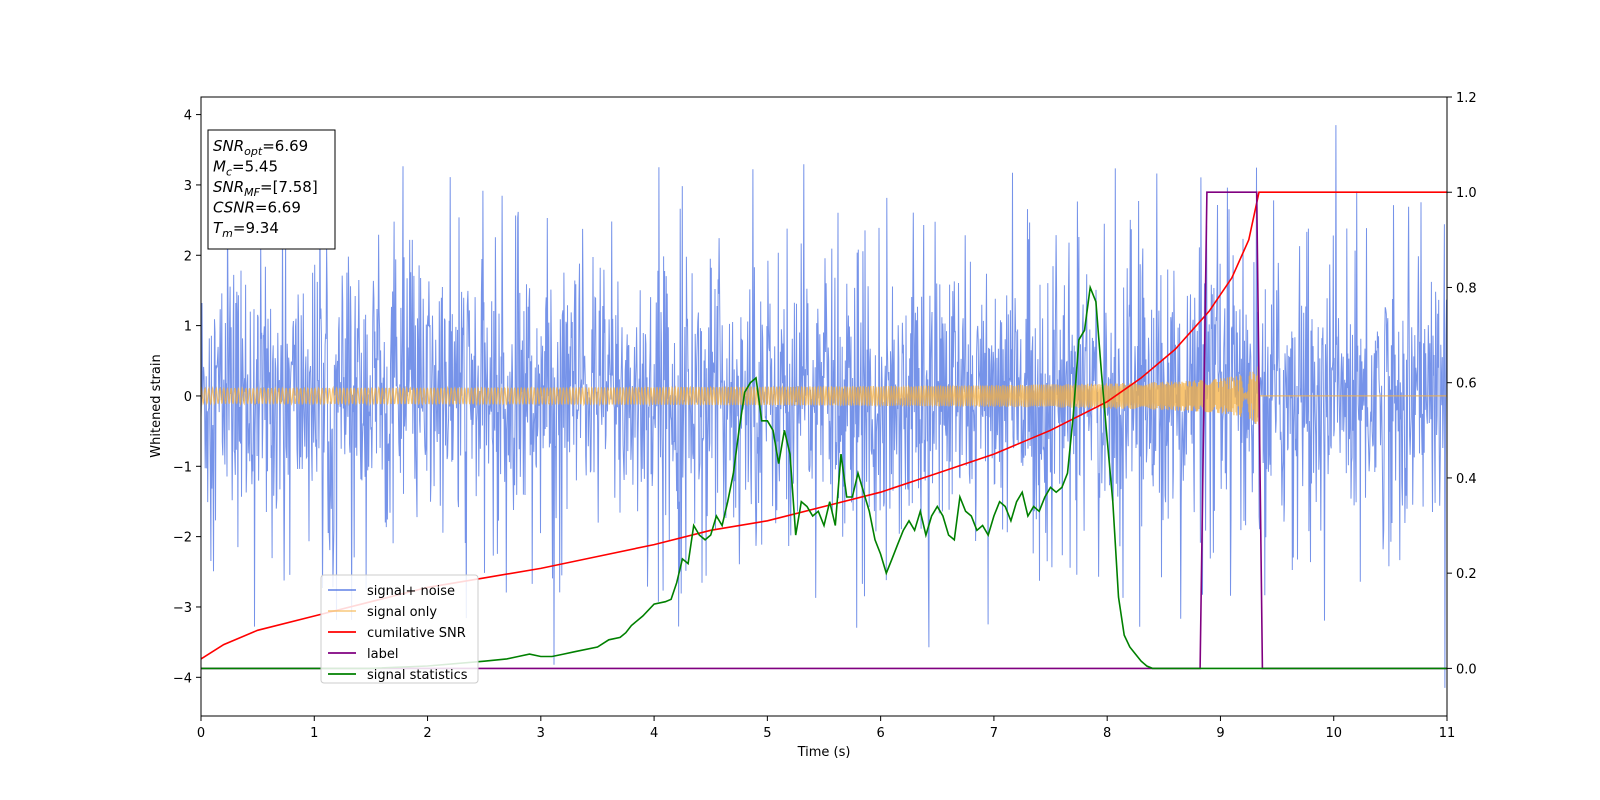 The image size is (1600, 800). Describe the element at coordinates (1466, 384) in the screenshot. I see `y2-tick-label: 0.6` at that location.